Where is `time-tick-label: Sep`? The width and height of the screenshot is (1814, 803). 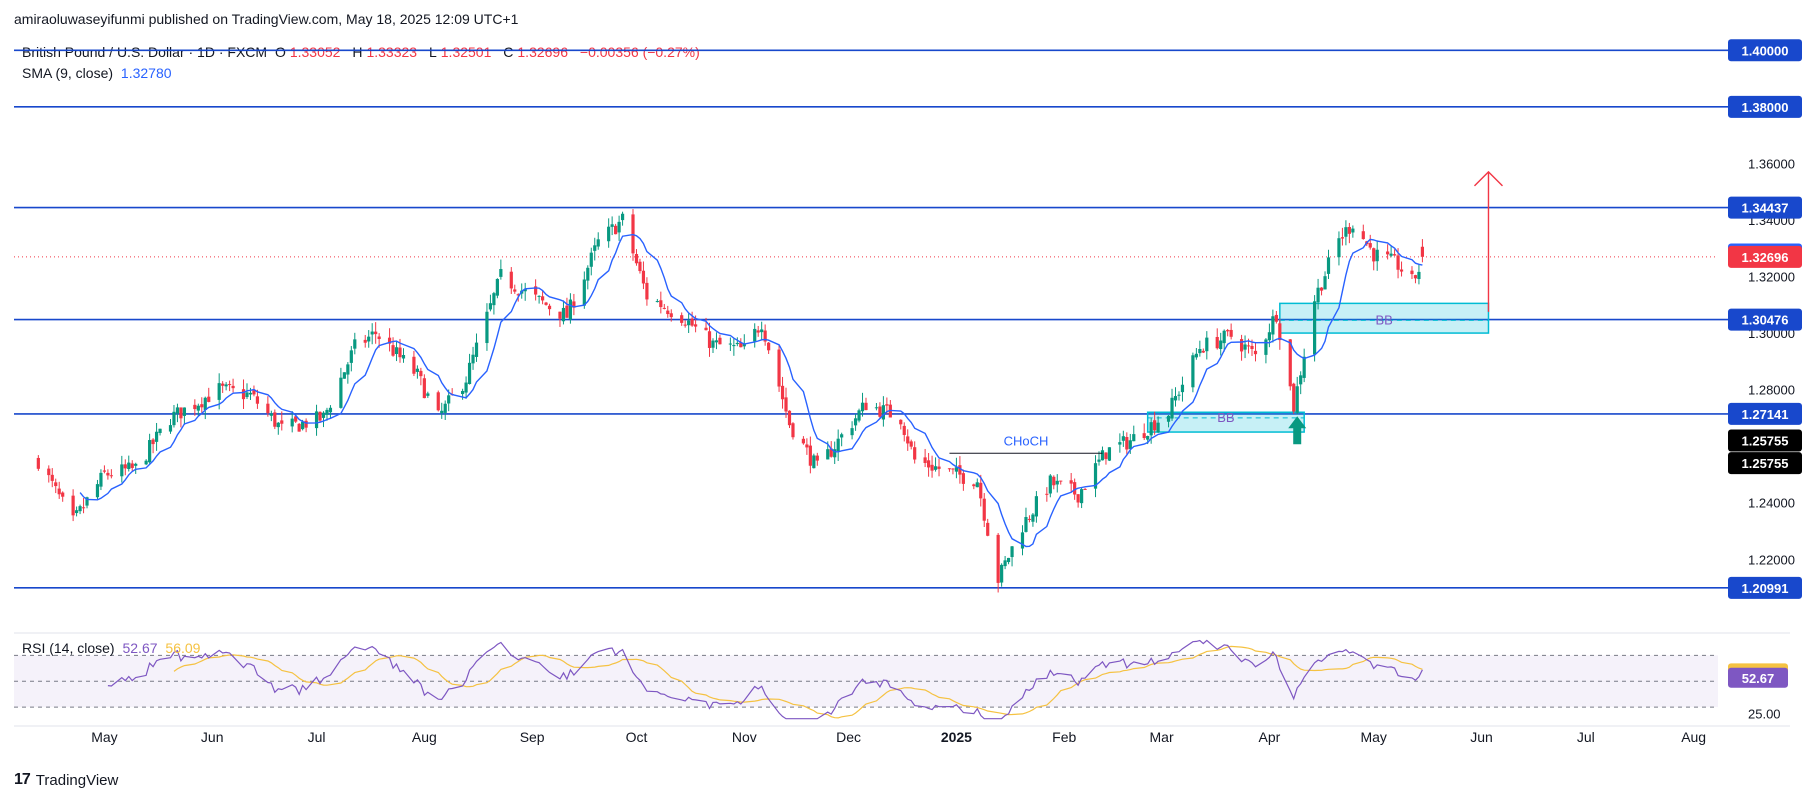
time-tick-label: Sep is located at coordinates (532, 737).